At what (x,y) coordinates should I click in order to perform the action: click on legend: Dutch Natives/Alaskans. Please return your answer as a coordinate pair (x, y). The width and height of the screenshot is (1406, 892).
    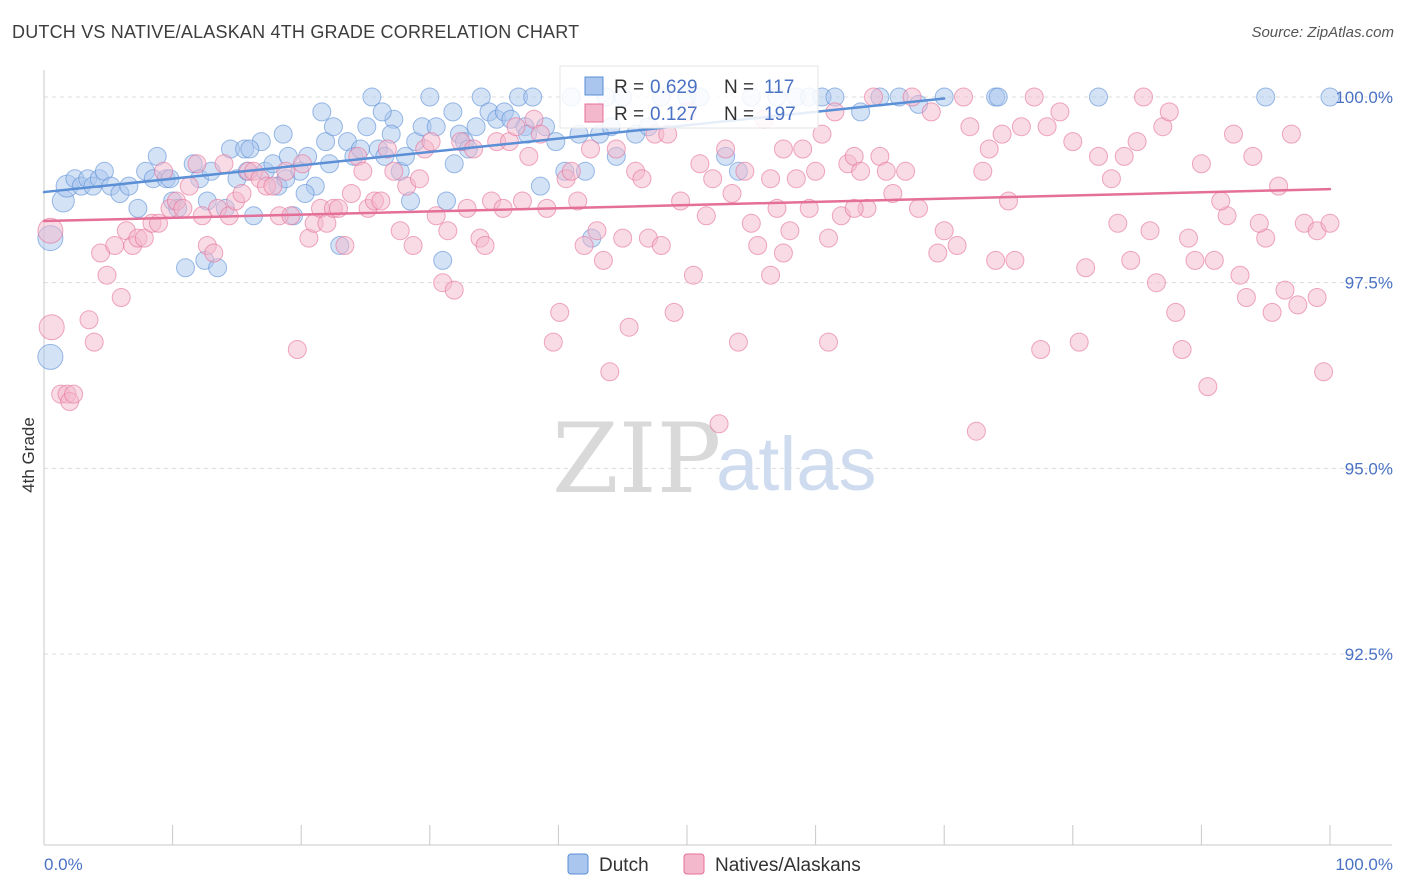
    Looking at the image, I should click on (714, 864).